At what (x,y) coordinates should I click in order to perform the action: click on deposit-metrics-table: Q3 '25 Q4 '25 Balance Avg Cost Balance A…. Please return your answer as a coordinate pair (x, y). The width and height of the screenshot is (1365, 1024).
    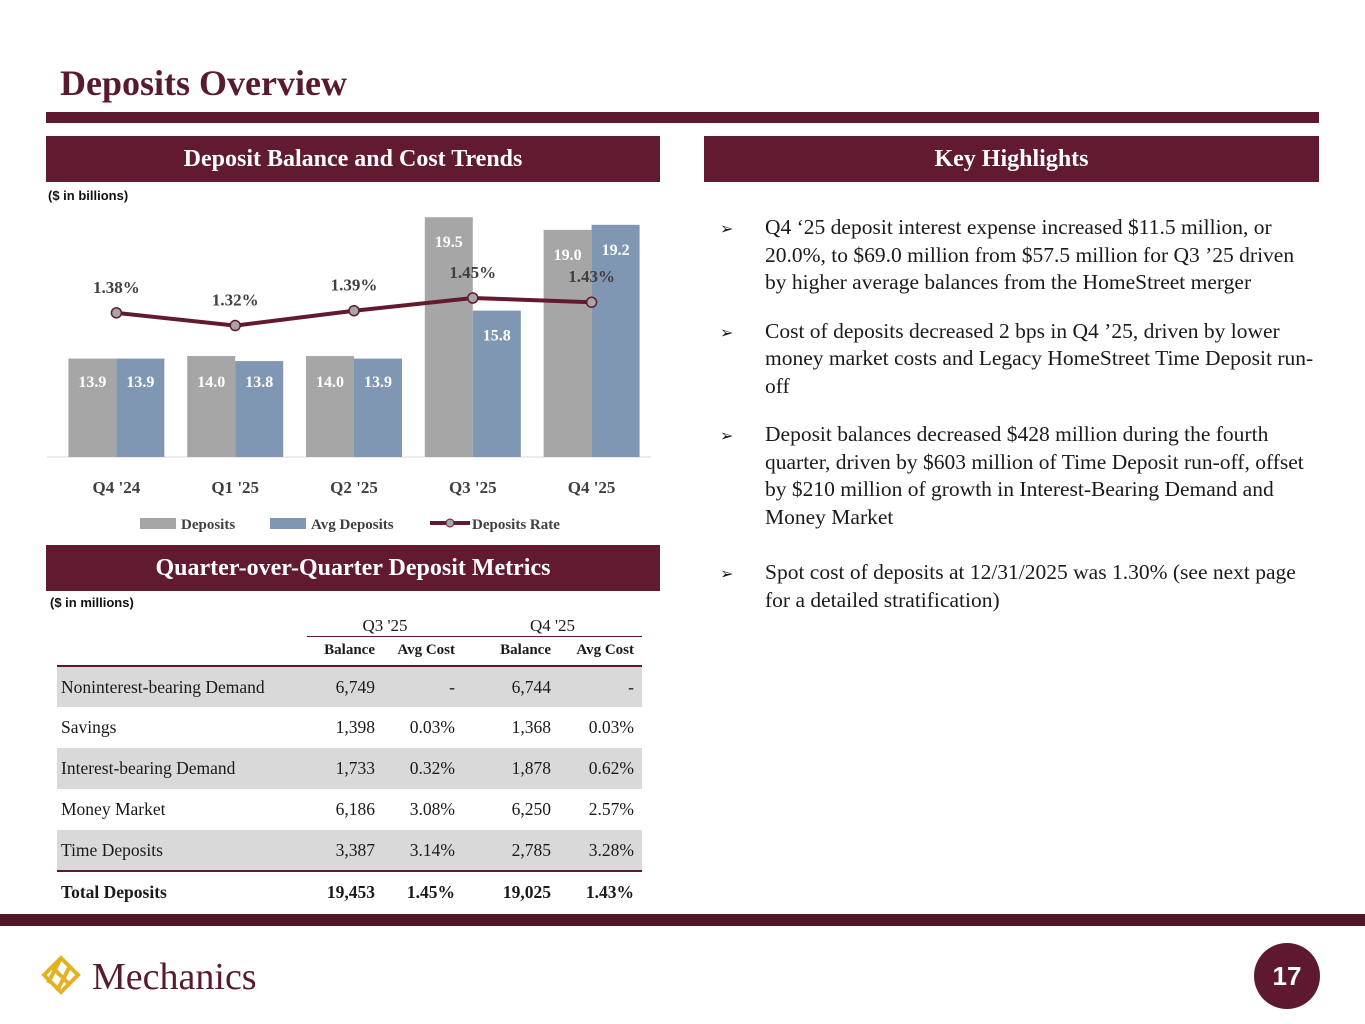
    Looking at the image, I should click on (349, 758).